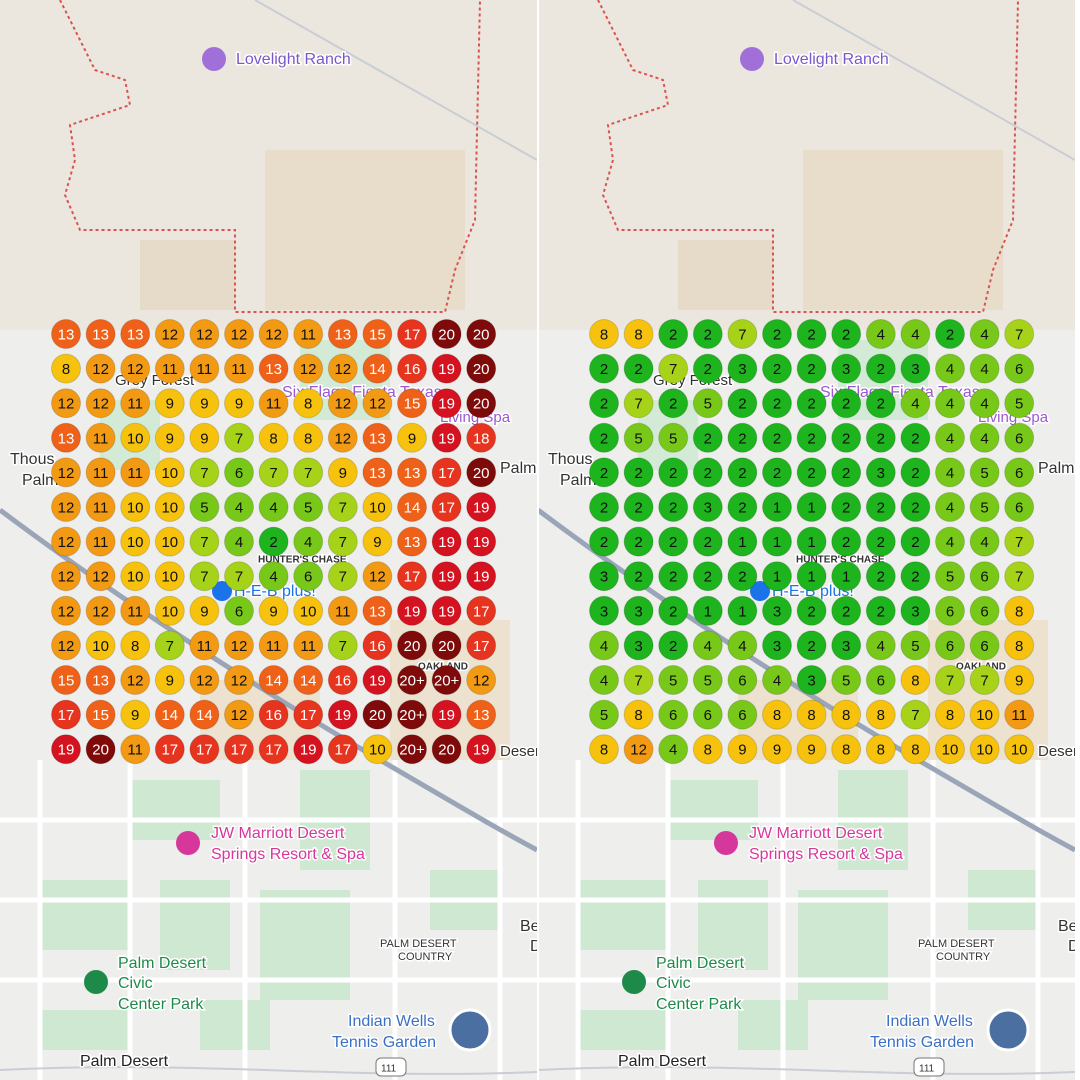 The width and height of the screenshot is (1080, 1080). What do you see at coordinates (956, 944) in the screenshot?
I see `map-label: PALM DESERT` at bounding box center [956, 944].